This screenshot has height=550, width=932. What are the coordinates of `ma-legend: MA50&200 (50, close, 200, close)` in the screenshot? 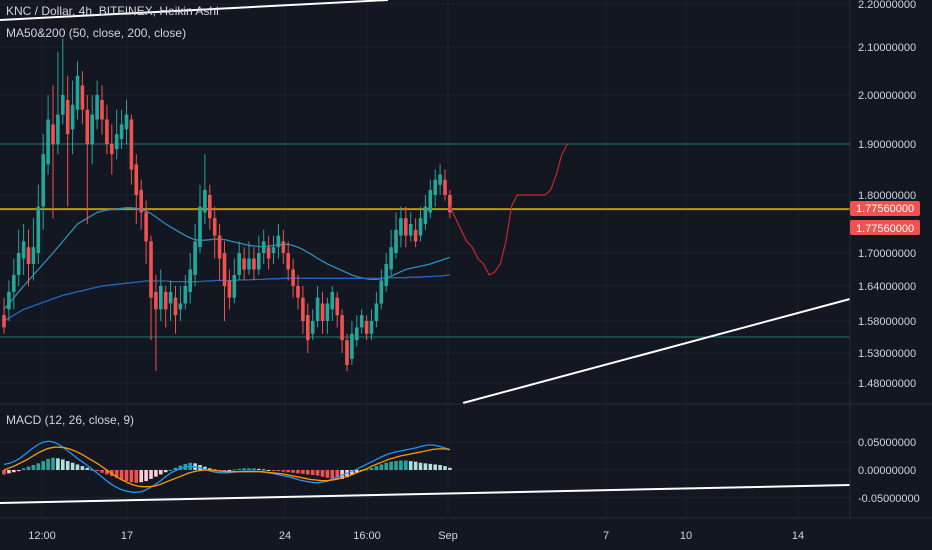 It's located at (96, 33).